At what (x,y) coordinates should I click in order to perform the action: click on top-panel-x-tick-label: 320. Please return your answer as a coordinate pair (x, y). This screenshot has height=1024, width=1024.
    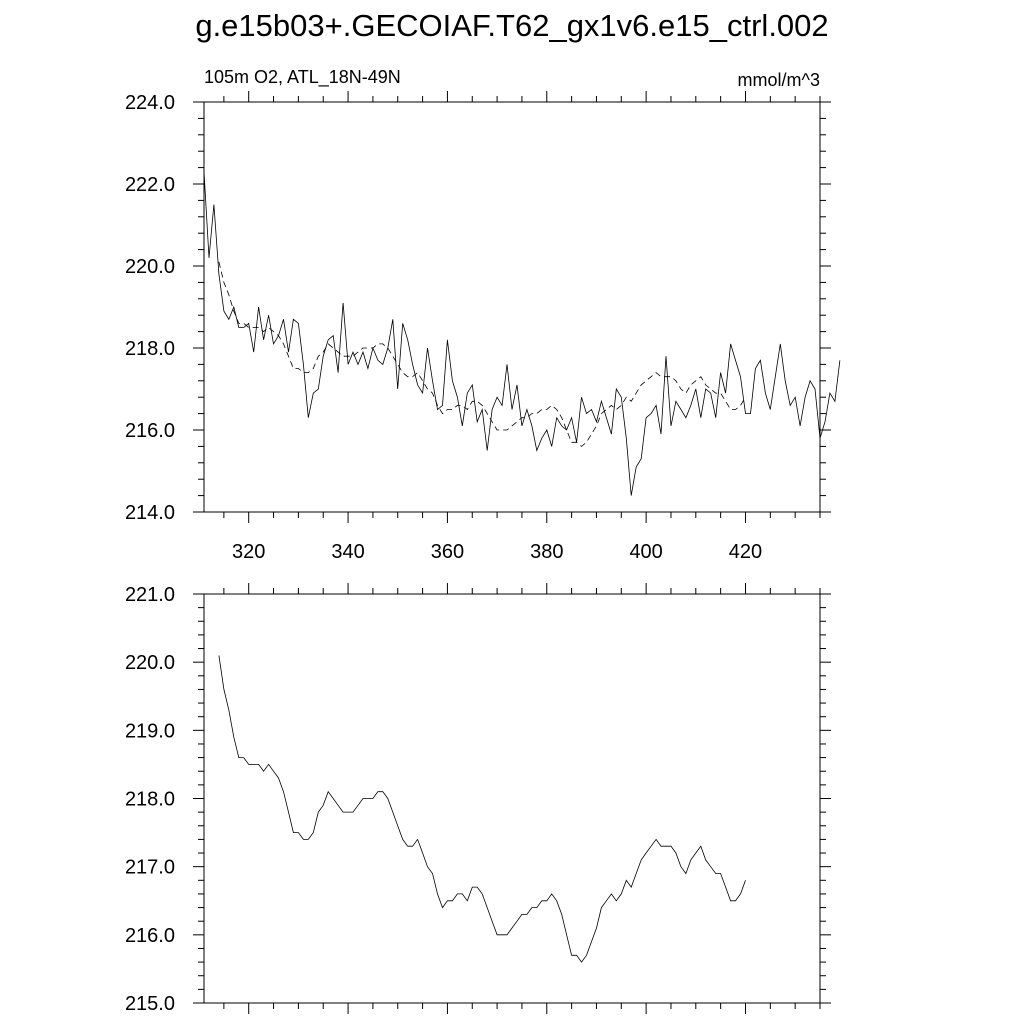
    Looking at the image, I should click on (248, 552).